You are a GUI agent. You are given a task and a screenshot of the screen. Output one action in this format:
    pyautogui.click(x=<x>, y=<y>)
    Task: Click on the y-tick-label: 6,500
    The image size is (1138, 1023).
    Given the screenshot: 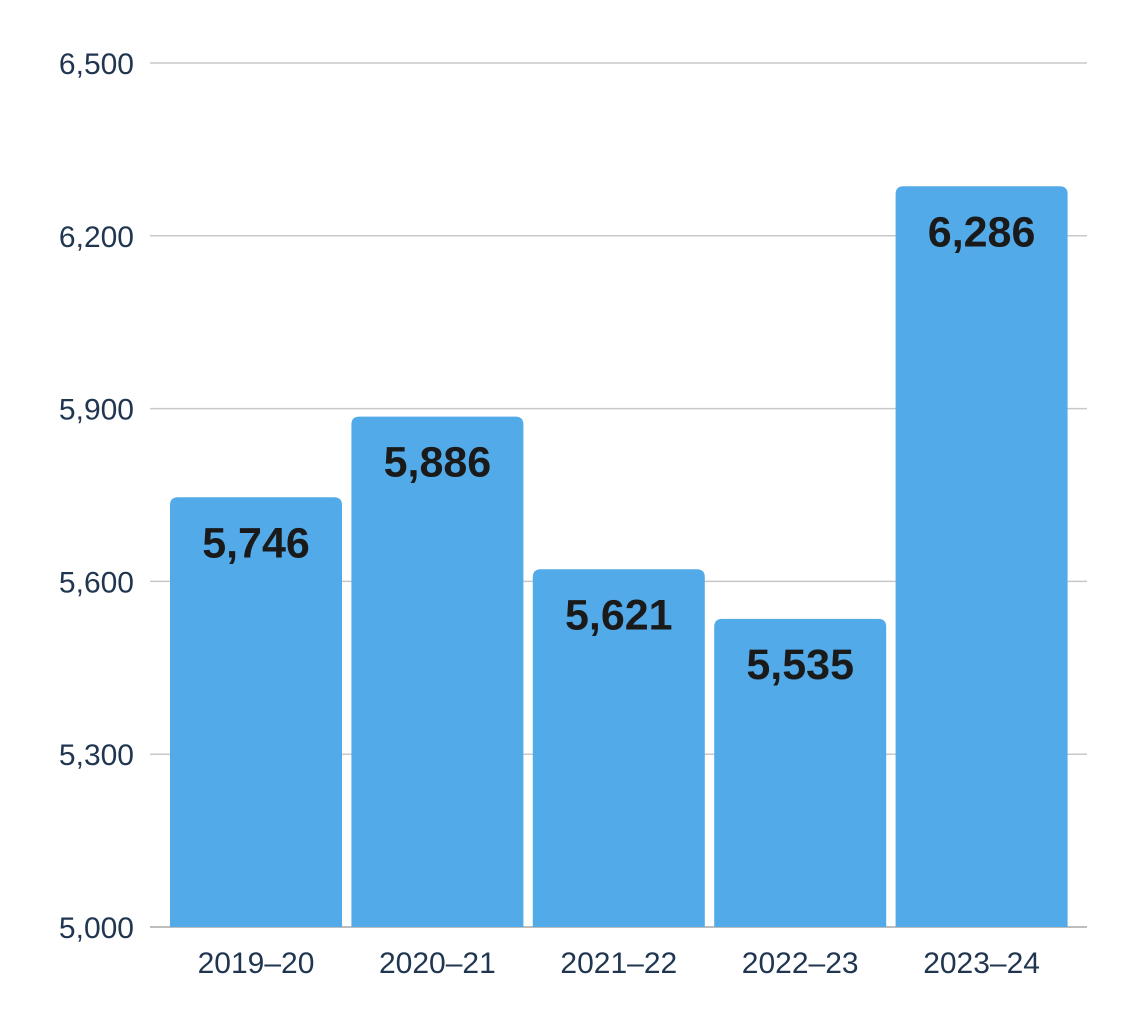 What is the action you would take?
    pyautogui.click(x=96, y=64)
    